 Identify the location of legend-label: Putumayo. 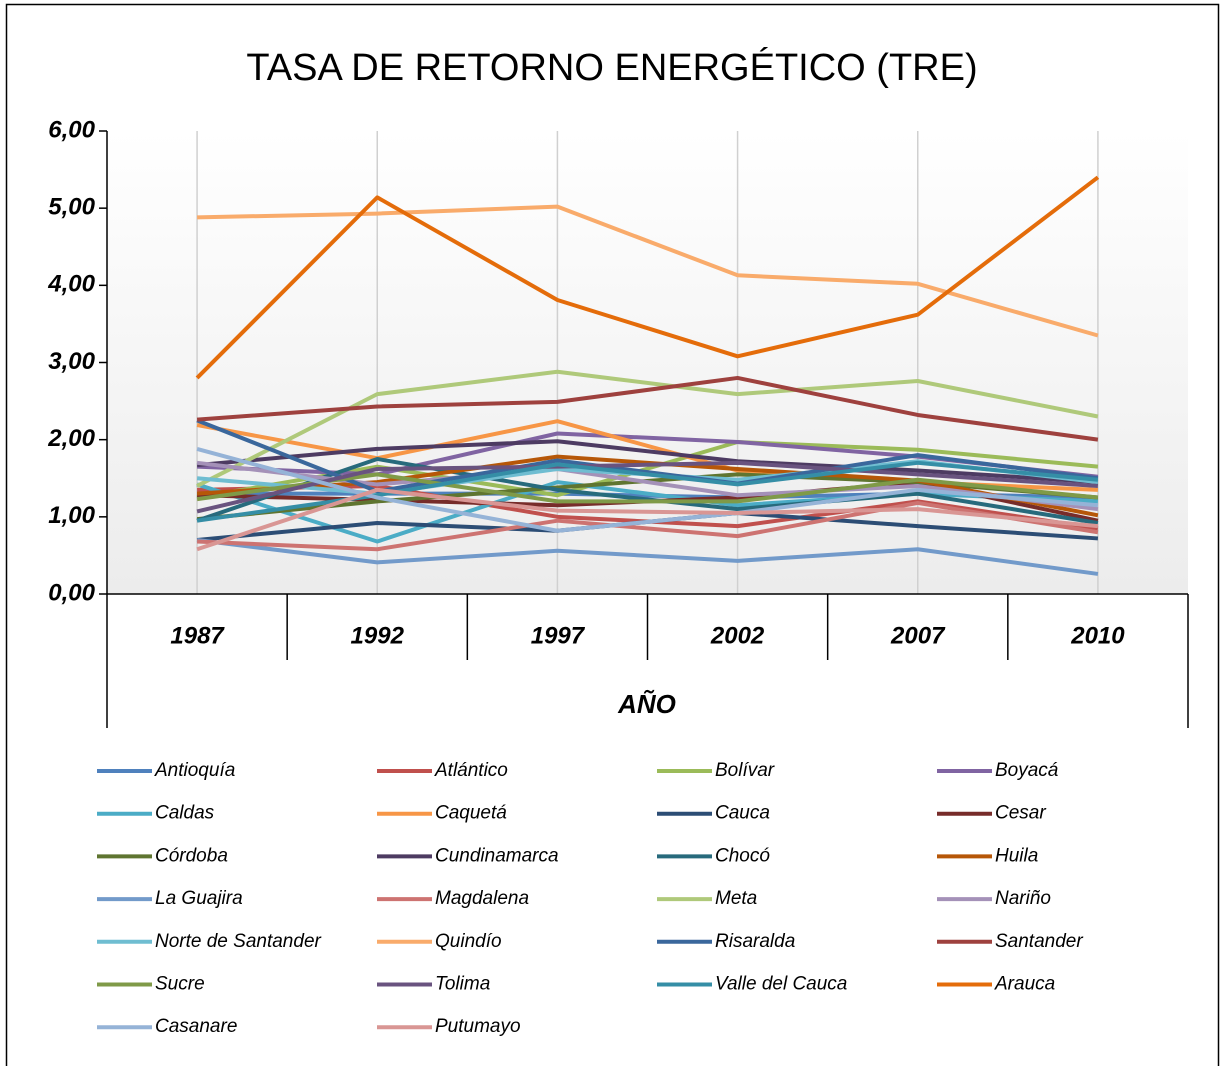
(478, 1026).